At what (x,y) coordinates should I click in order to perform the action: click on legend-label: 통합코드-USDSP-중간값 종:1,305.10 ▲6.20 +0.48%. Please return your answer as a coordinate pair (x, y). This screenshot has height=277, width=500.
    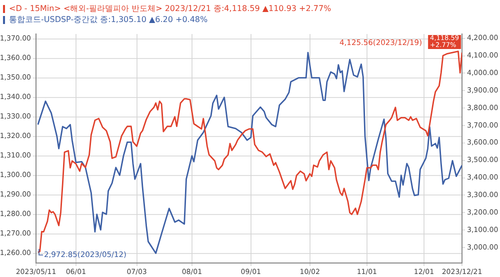
    Looking at the image, I should click on (108, 19).